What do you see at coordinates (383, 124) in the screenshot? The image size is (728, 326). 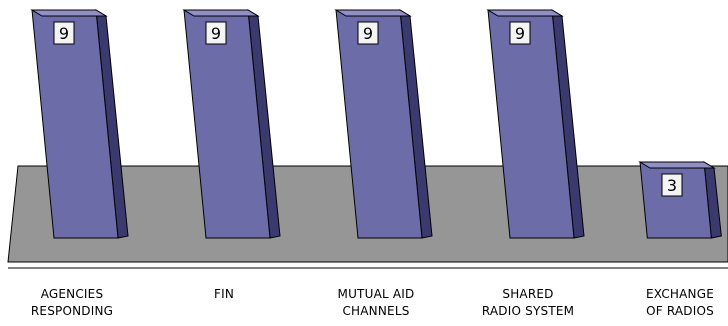 I see `bar-2: 9` at bounding box center [383, 124].